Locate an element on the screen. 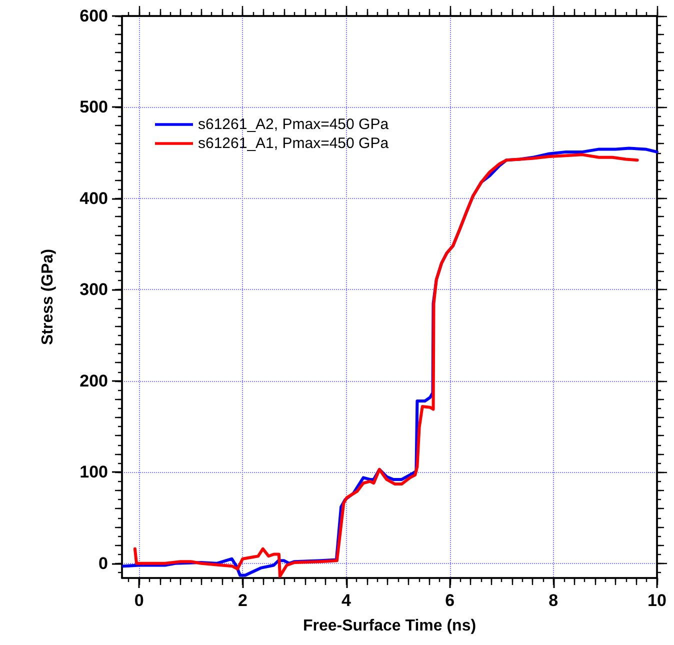 Image resolution: width=674 pixels, height=645 pixels. y-tick-label: 600 is located at coordinates (94, 16).